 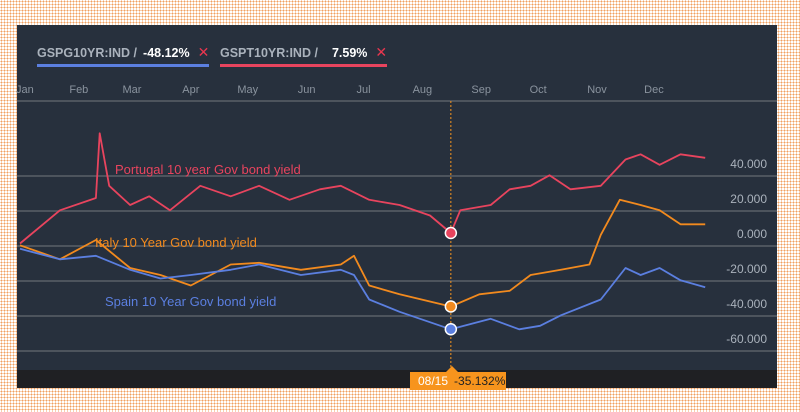 What do you see at coordinates (748, 164) in the screenshot?
I see `y-tick-label: 40.000` at bounding box center [748, 164].